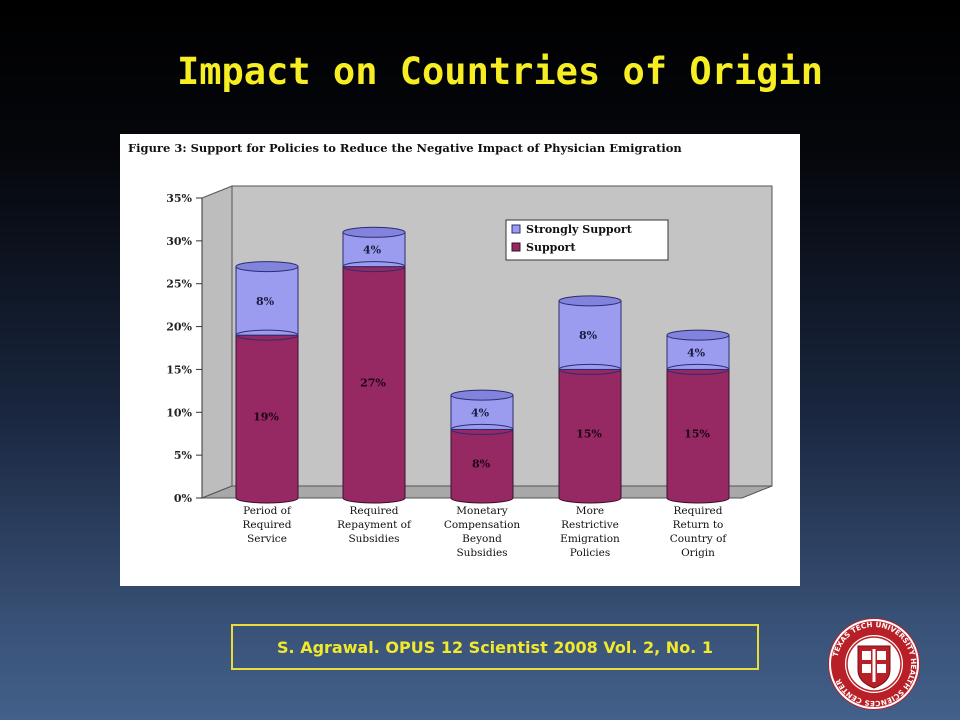 The height and width of the screenshot is (720, 960). I want to click on data-label-support-1: 27%, so click(373, 382).